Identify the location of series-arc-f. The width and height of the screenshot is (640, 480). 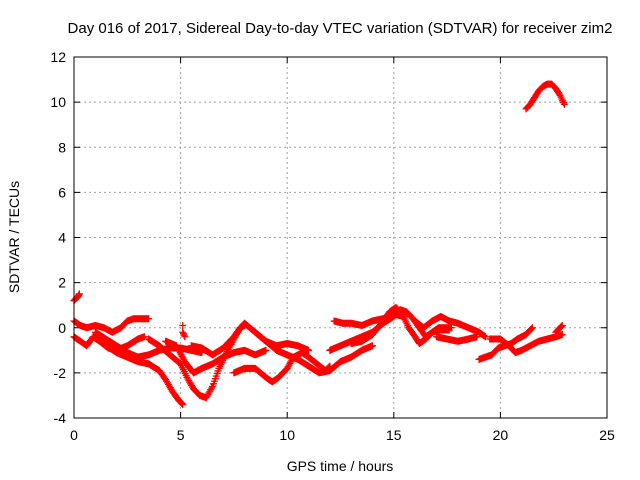
(216, 357).